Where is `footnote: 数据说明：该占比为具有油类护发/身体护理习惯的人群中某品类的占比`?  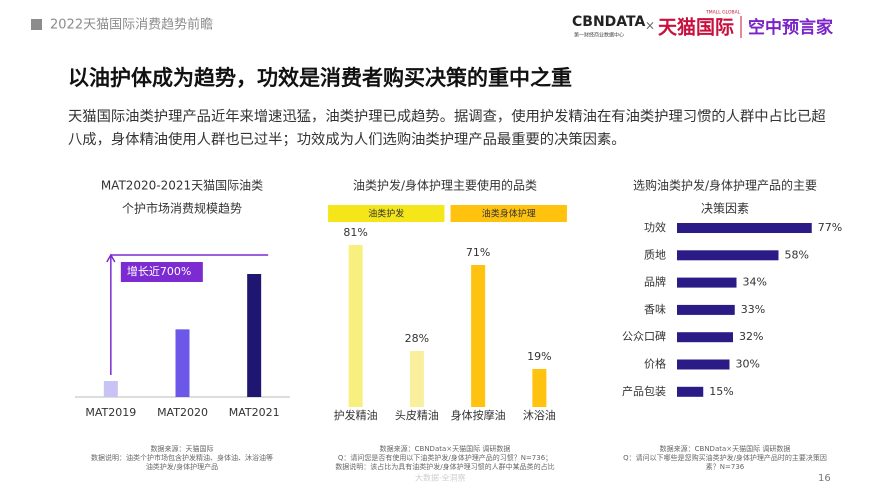
footnote: 数据说明：该占比为具有油类护发/身体护理习惯的人群中某品类的占比 is located at coordinates (444, 466).